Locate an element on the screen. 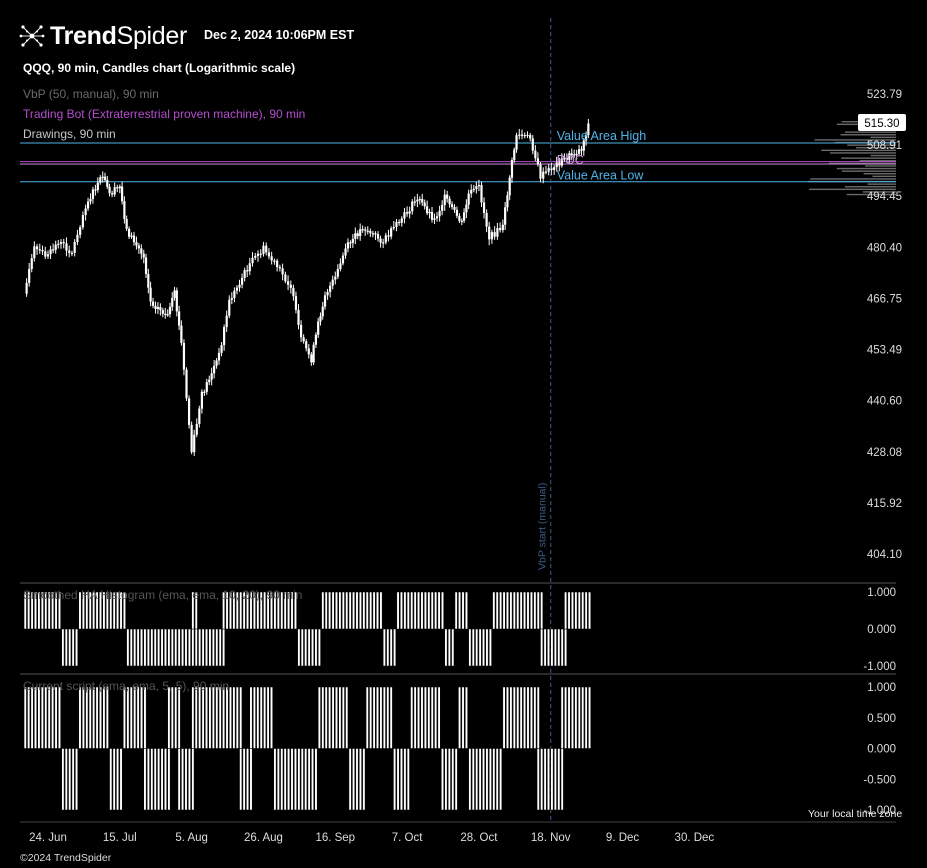 Image resolution: width=927 pixels, height=868 pixels. legend-vbp: VbP (50, manual), 90 min is located at coordinates (91, 94).